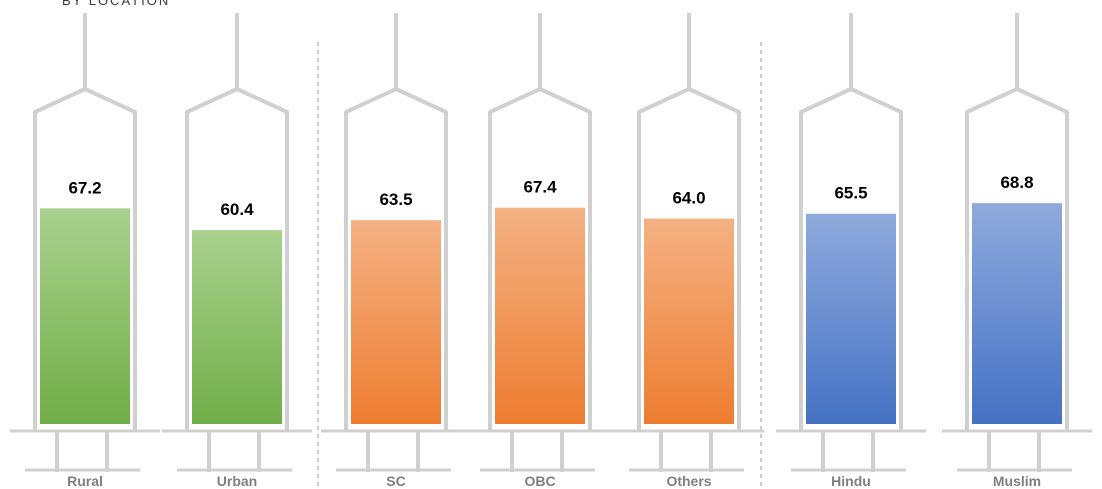 Image resolution: width=1102 pixels, height=489 pixels. Describe the element at coordinates (539, 481) in the screenshot. I see `category-label-obc: OBC` at that location.